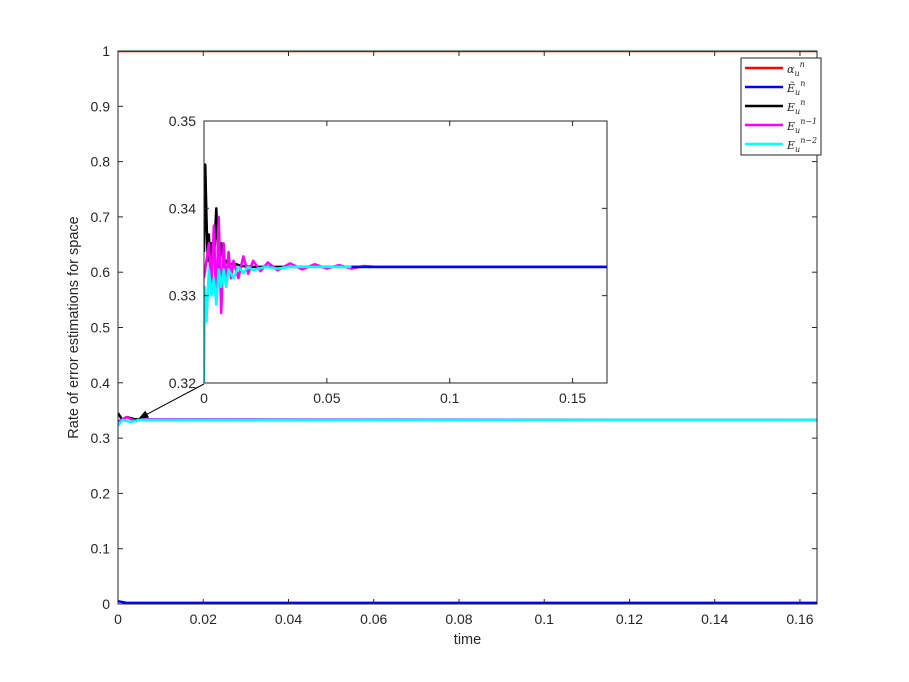  Describe the element at coordinates (101, 383) in the screenshot. I see `main-ytick-label-4: 0.4` at that location.